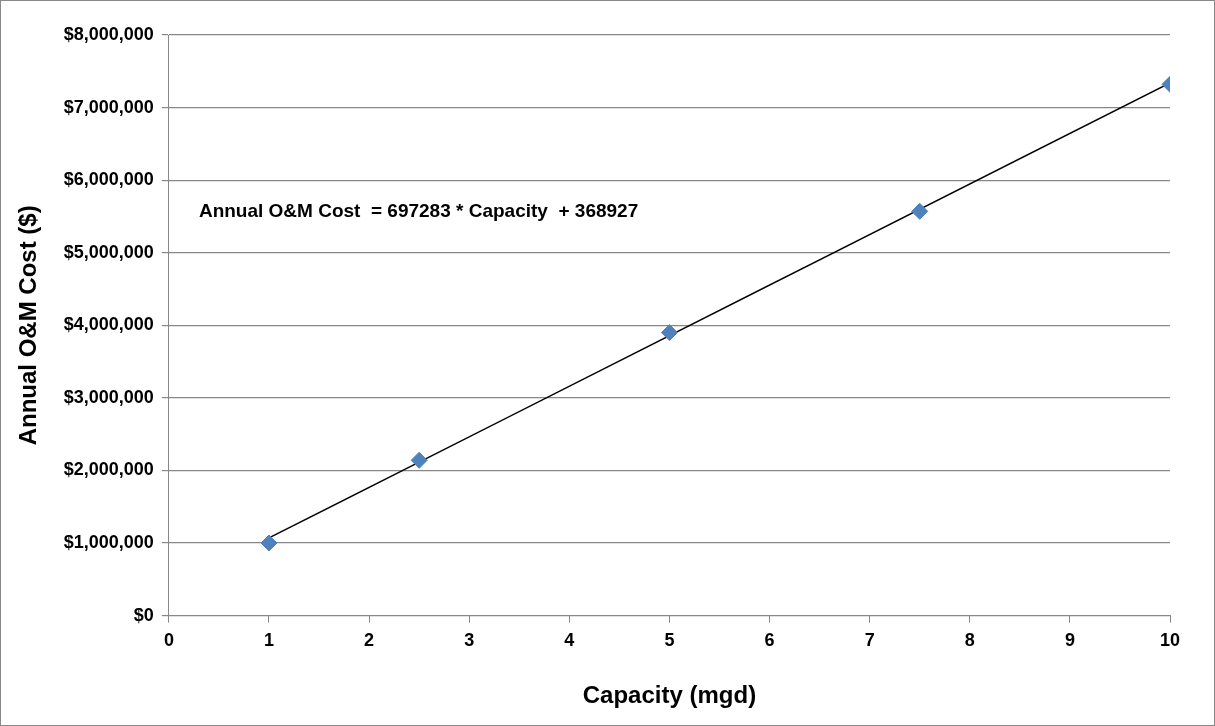 The width and height of the screenshot is (1215, 726). What do you see at coordinates (1069, 640) in the screenshot?
I see `x-tick-label: 9` at bounding box center [1069, 640].